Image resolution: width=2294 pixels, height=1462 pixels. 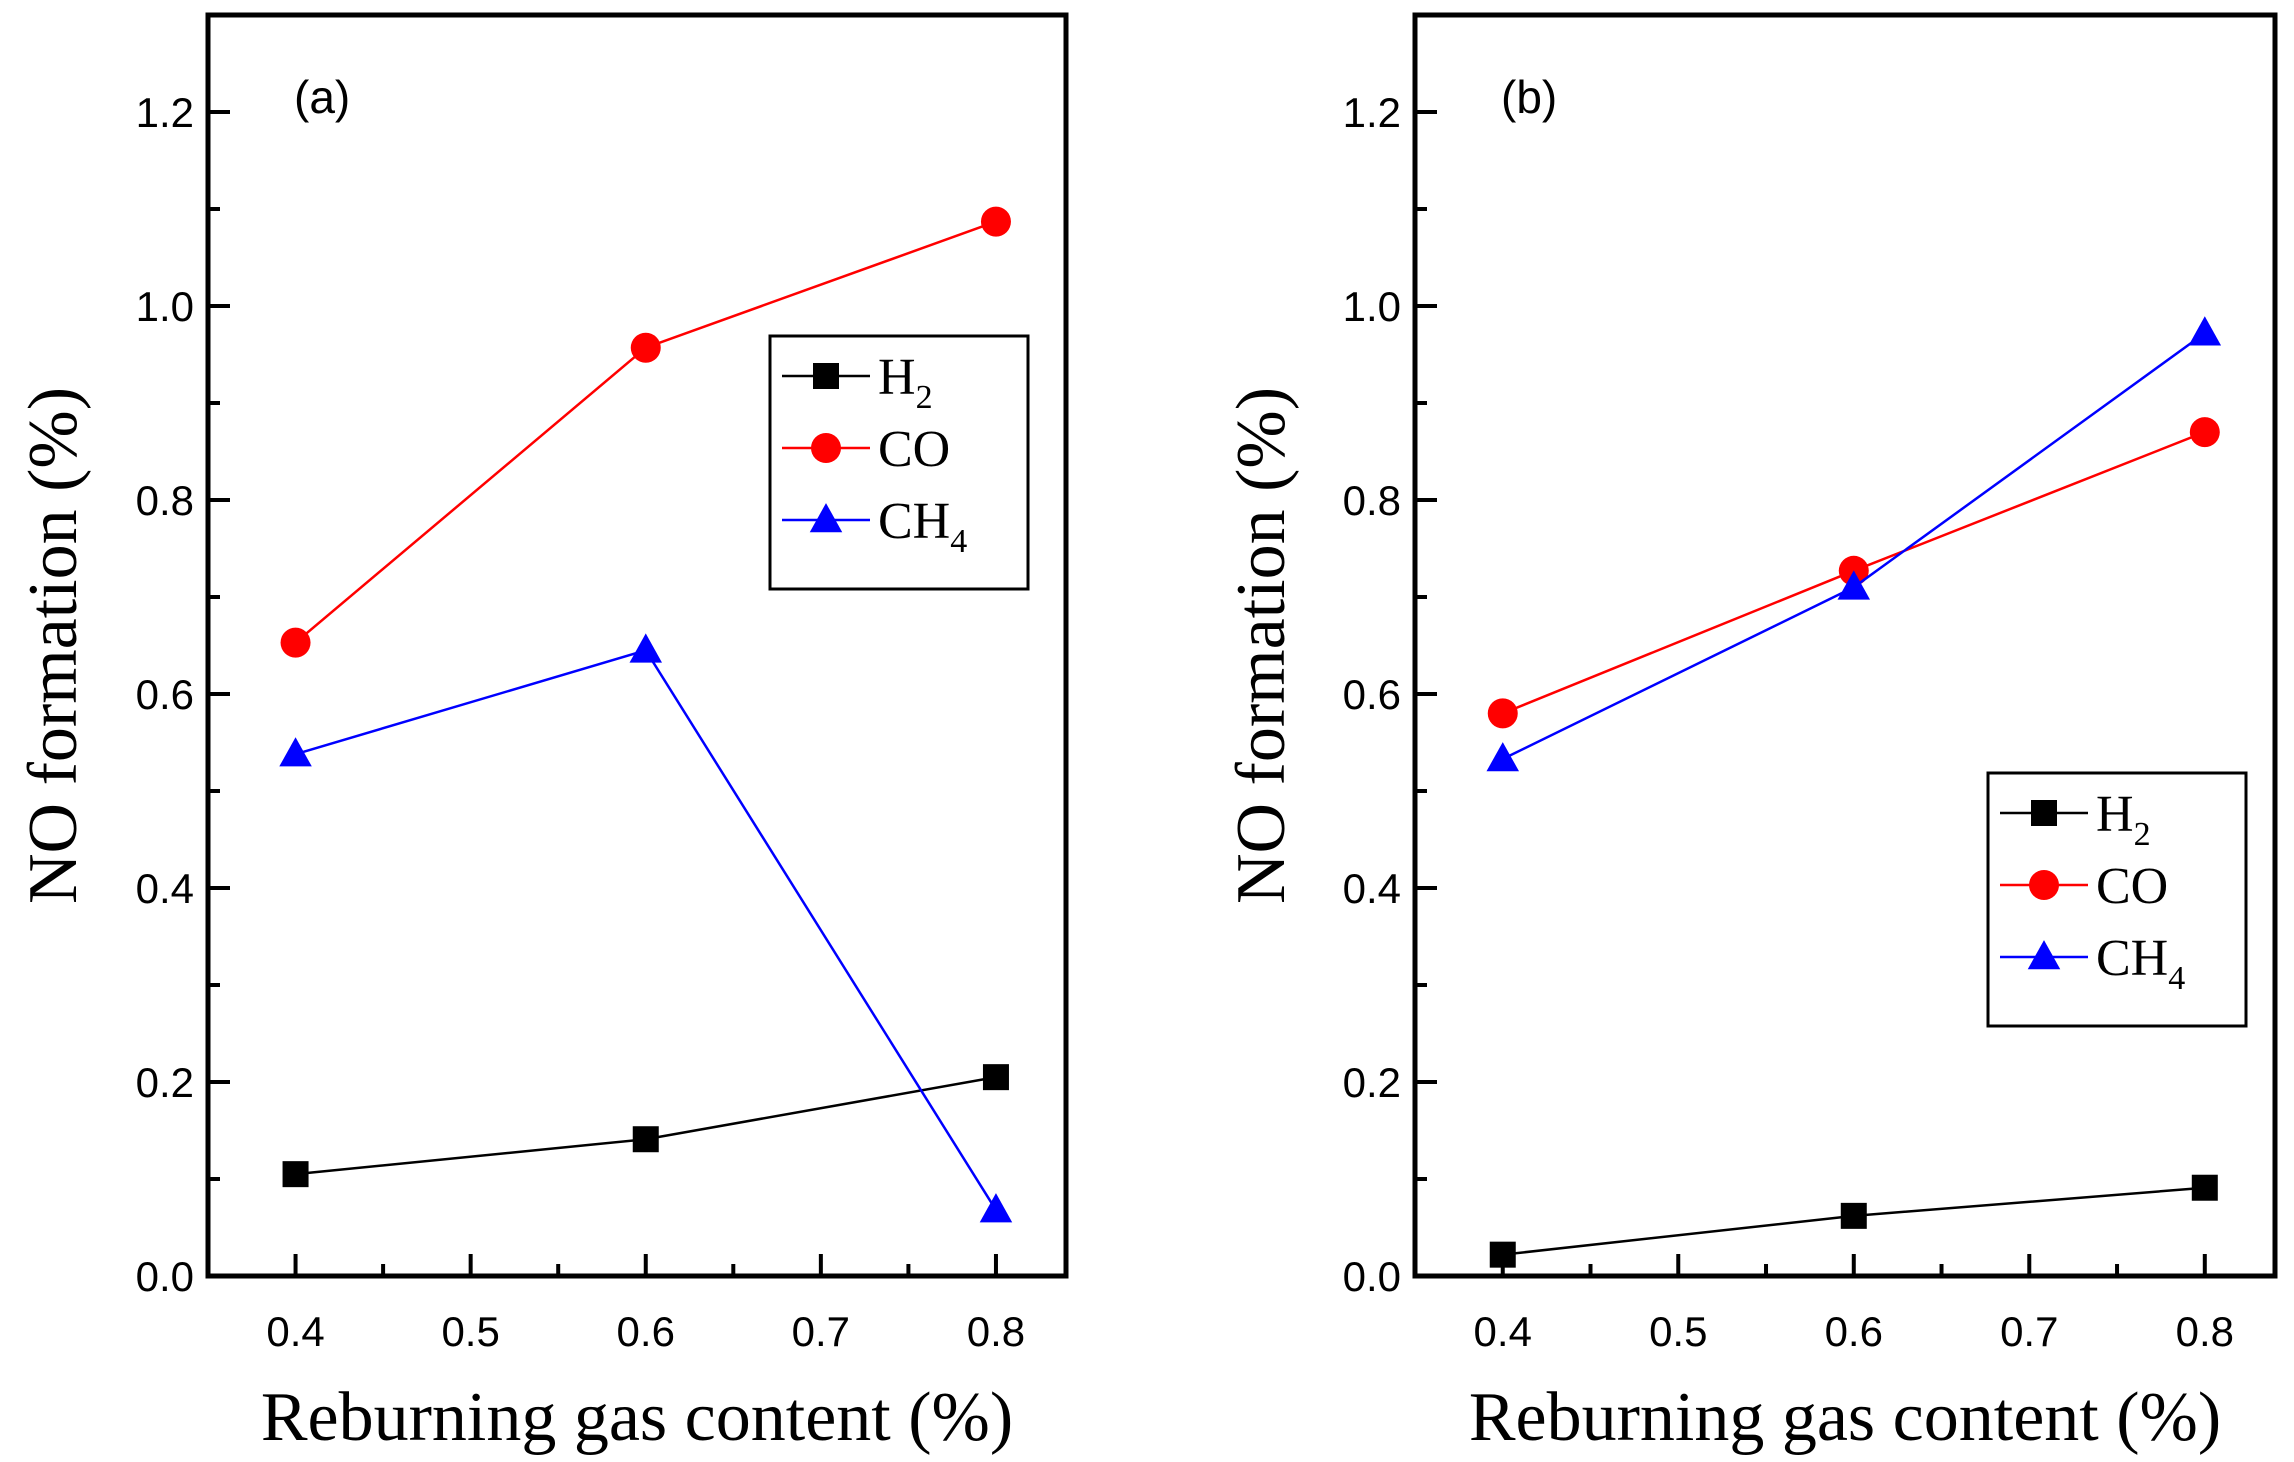 I want to click on panel-label: (b), so click(x=1529, y=97).